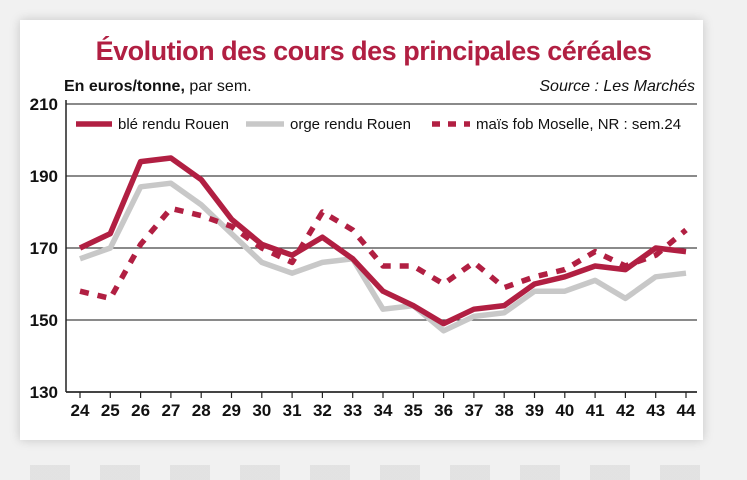 This screenshot has height=480, width=747. I want to click on x-tick-label: 42, so click(625, 410).